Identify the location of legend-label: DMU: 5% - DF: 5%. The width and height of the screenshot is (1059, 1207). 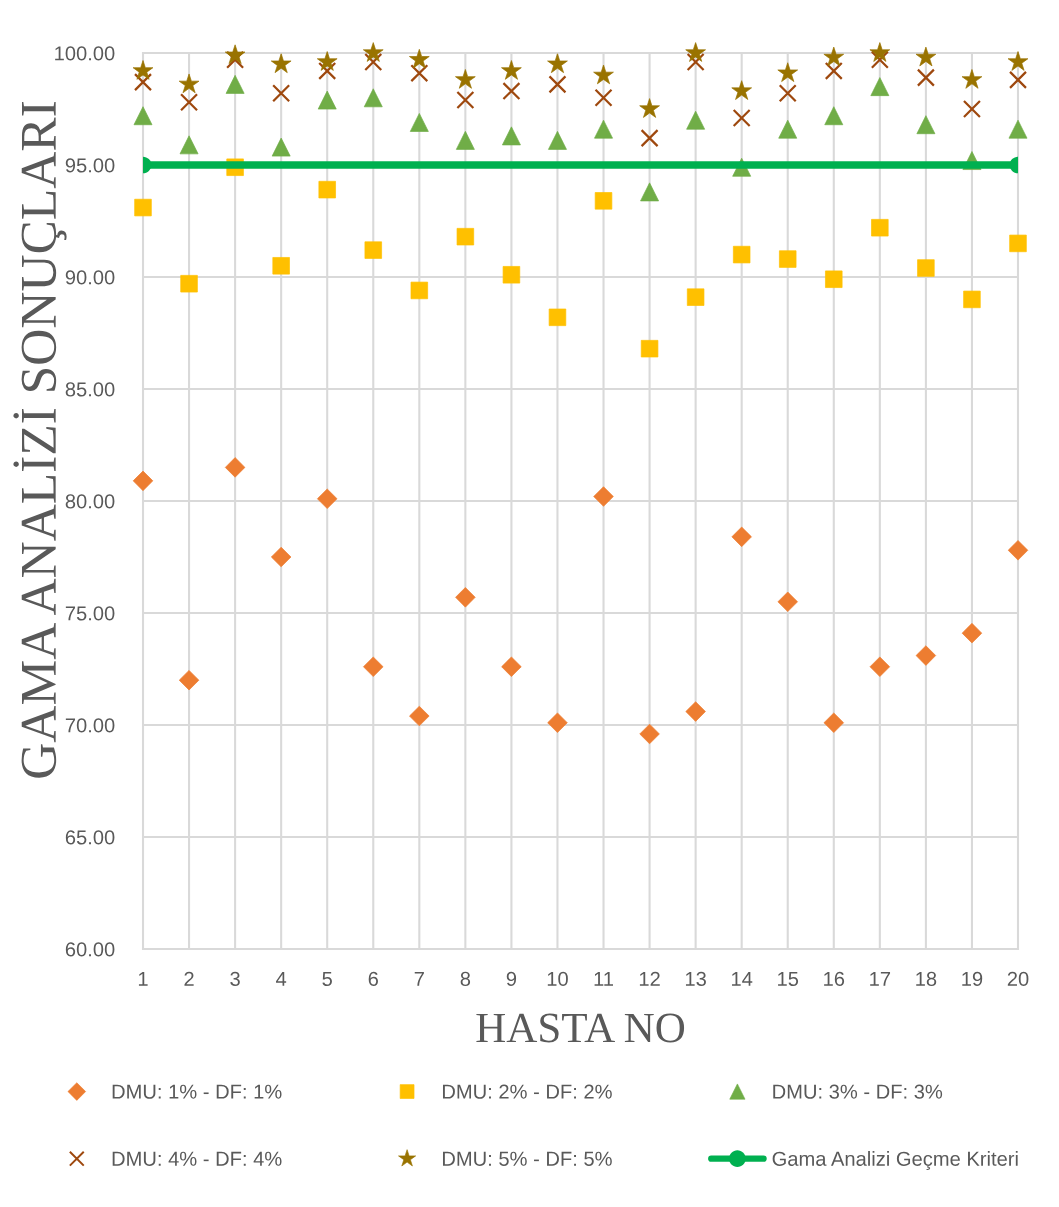
(527, 1158).